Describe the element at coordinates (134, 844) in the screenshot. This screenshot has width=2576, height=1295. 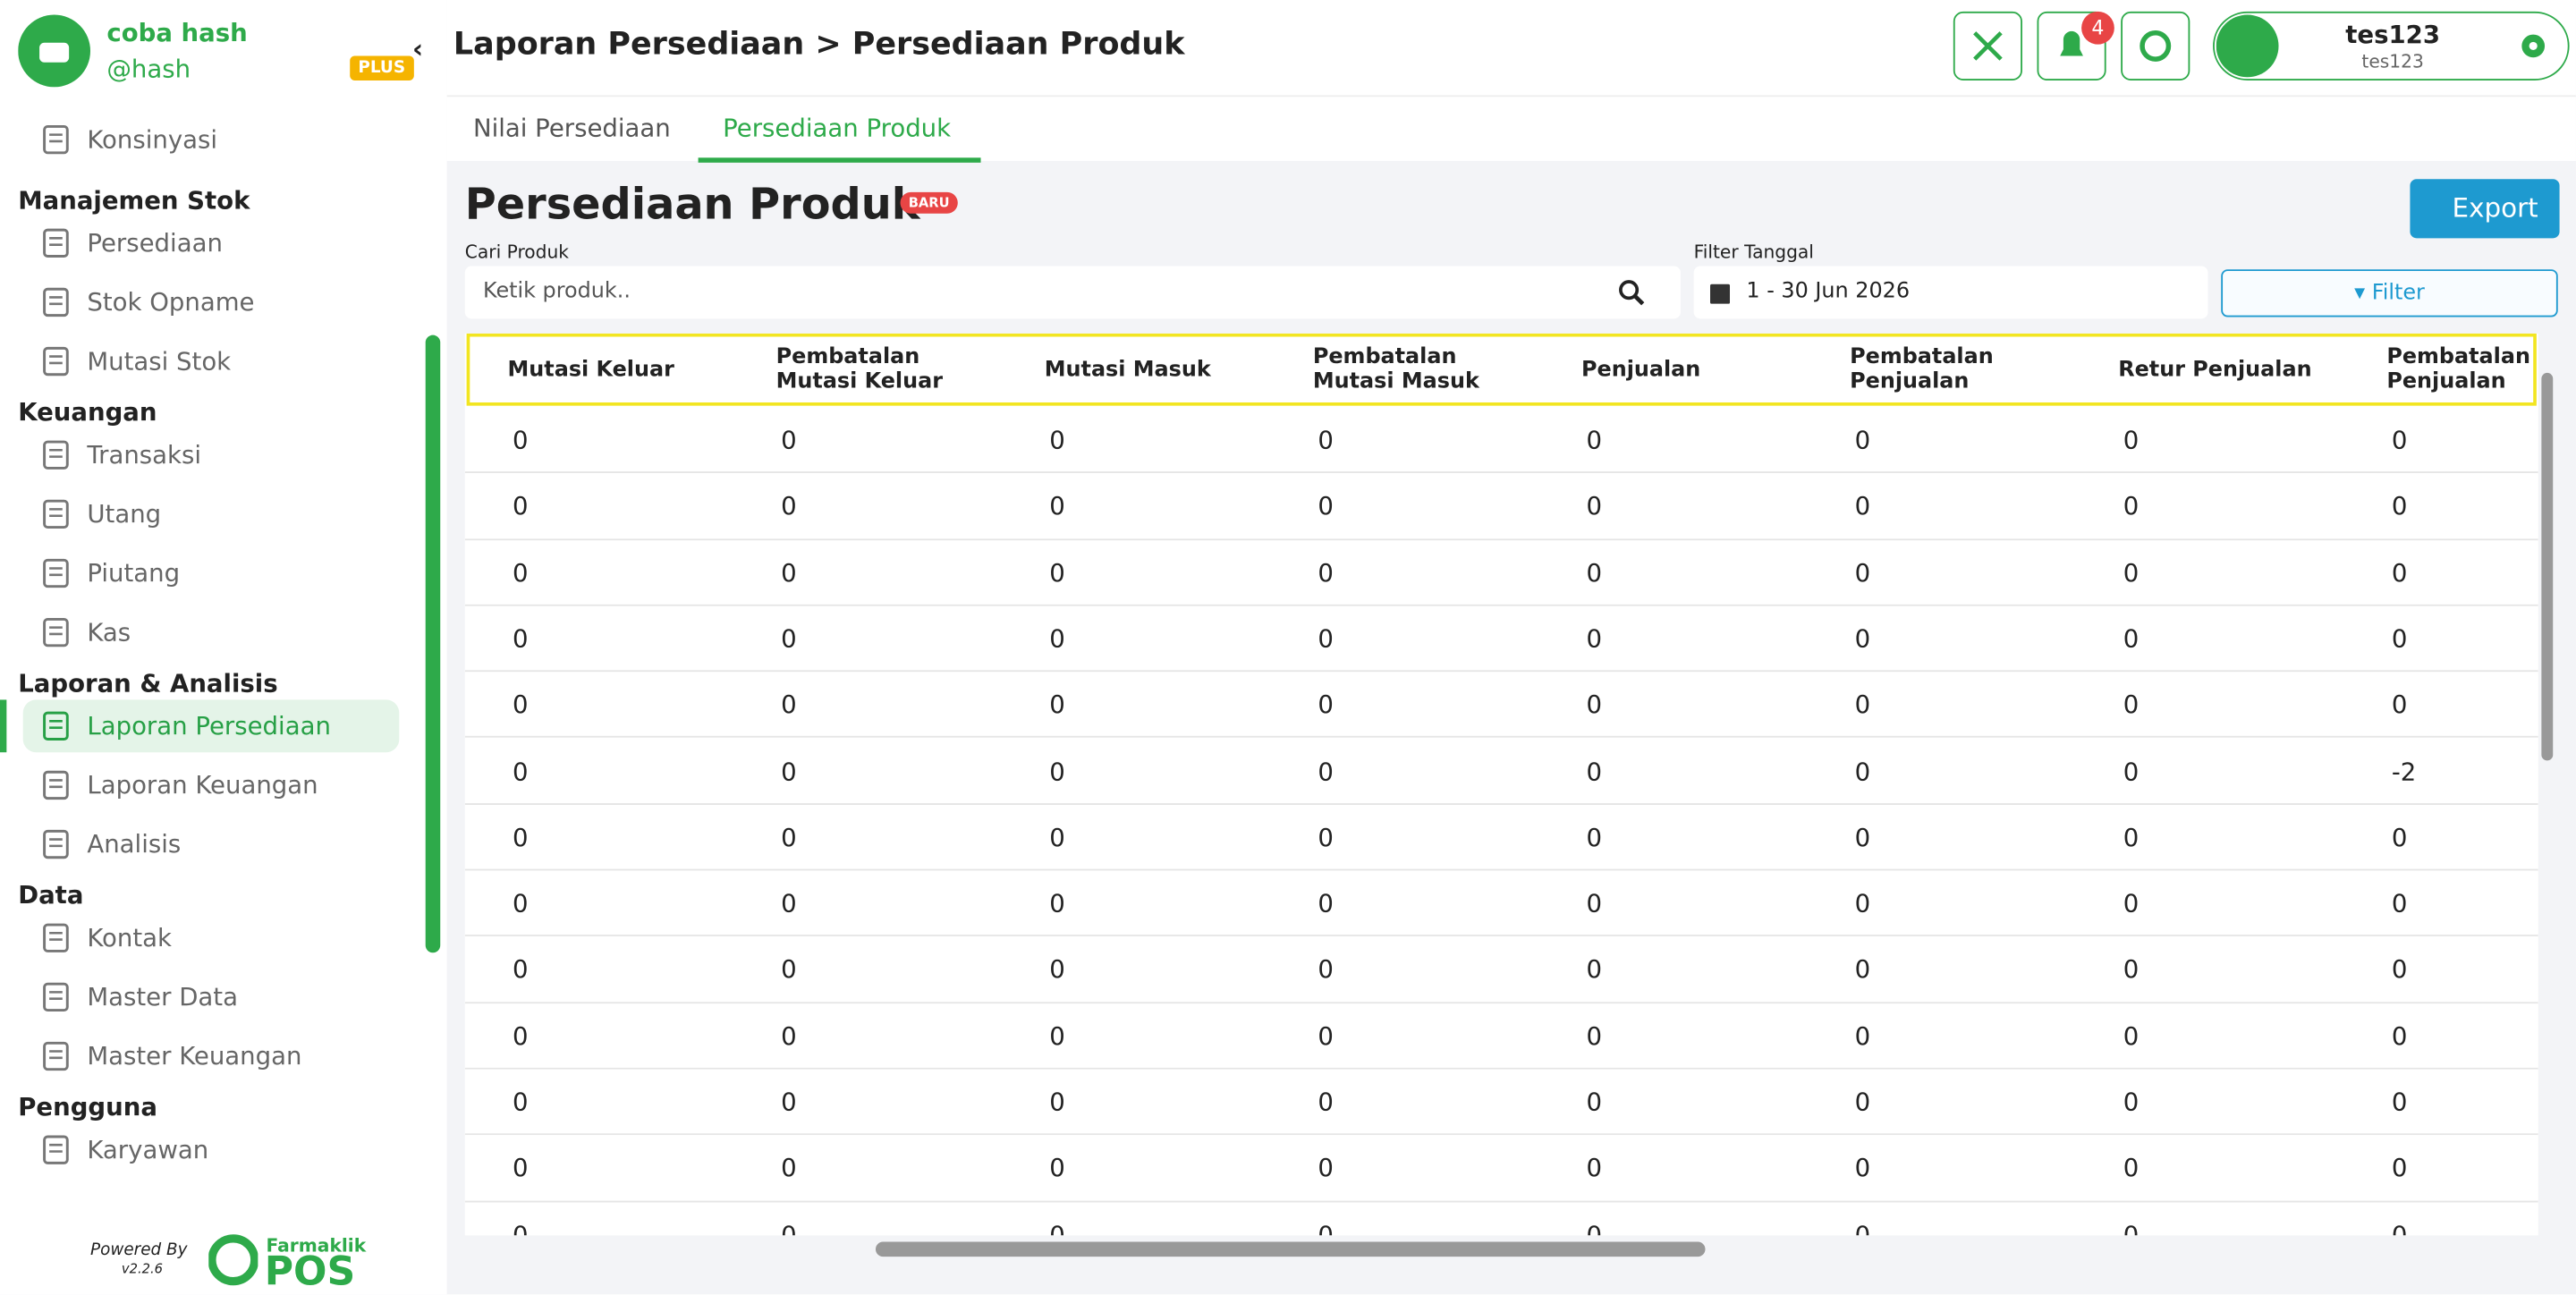
I see `menu-label: Analisis` at that location.